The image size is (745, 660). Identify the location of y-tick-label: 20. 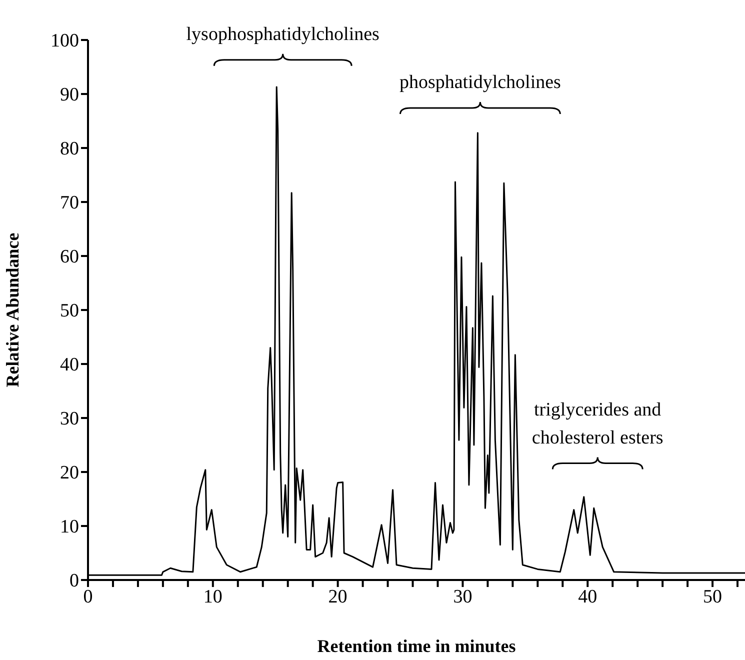
(69, 473).